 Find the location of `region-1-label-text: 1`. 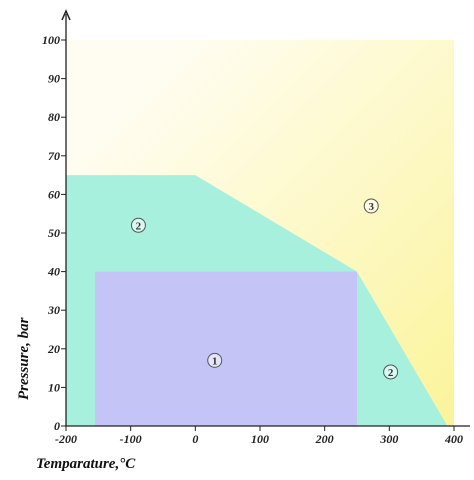

region-1-label-text: 1 is located at coordinates (215, 361).